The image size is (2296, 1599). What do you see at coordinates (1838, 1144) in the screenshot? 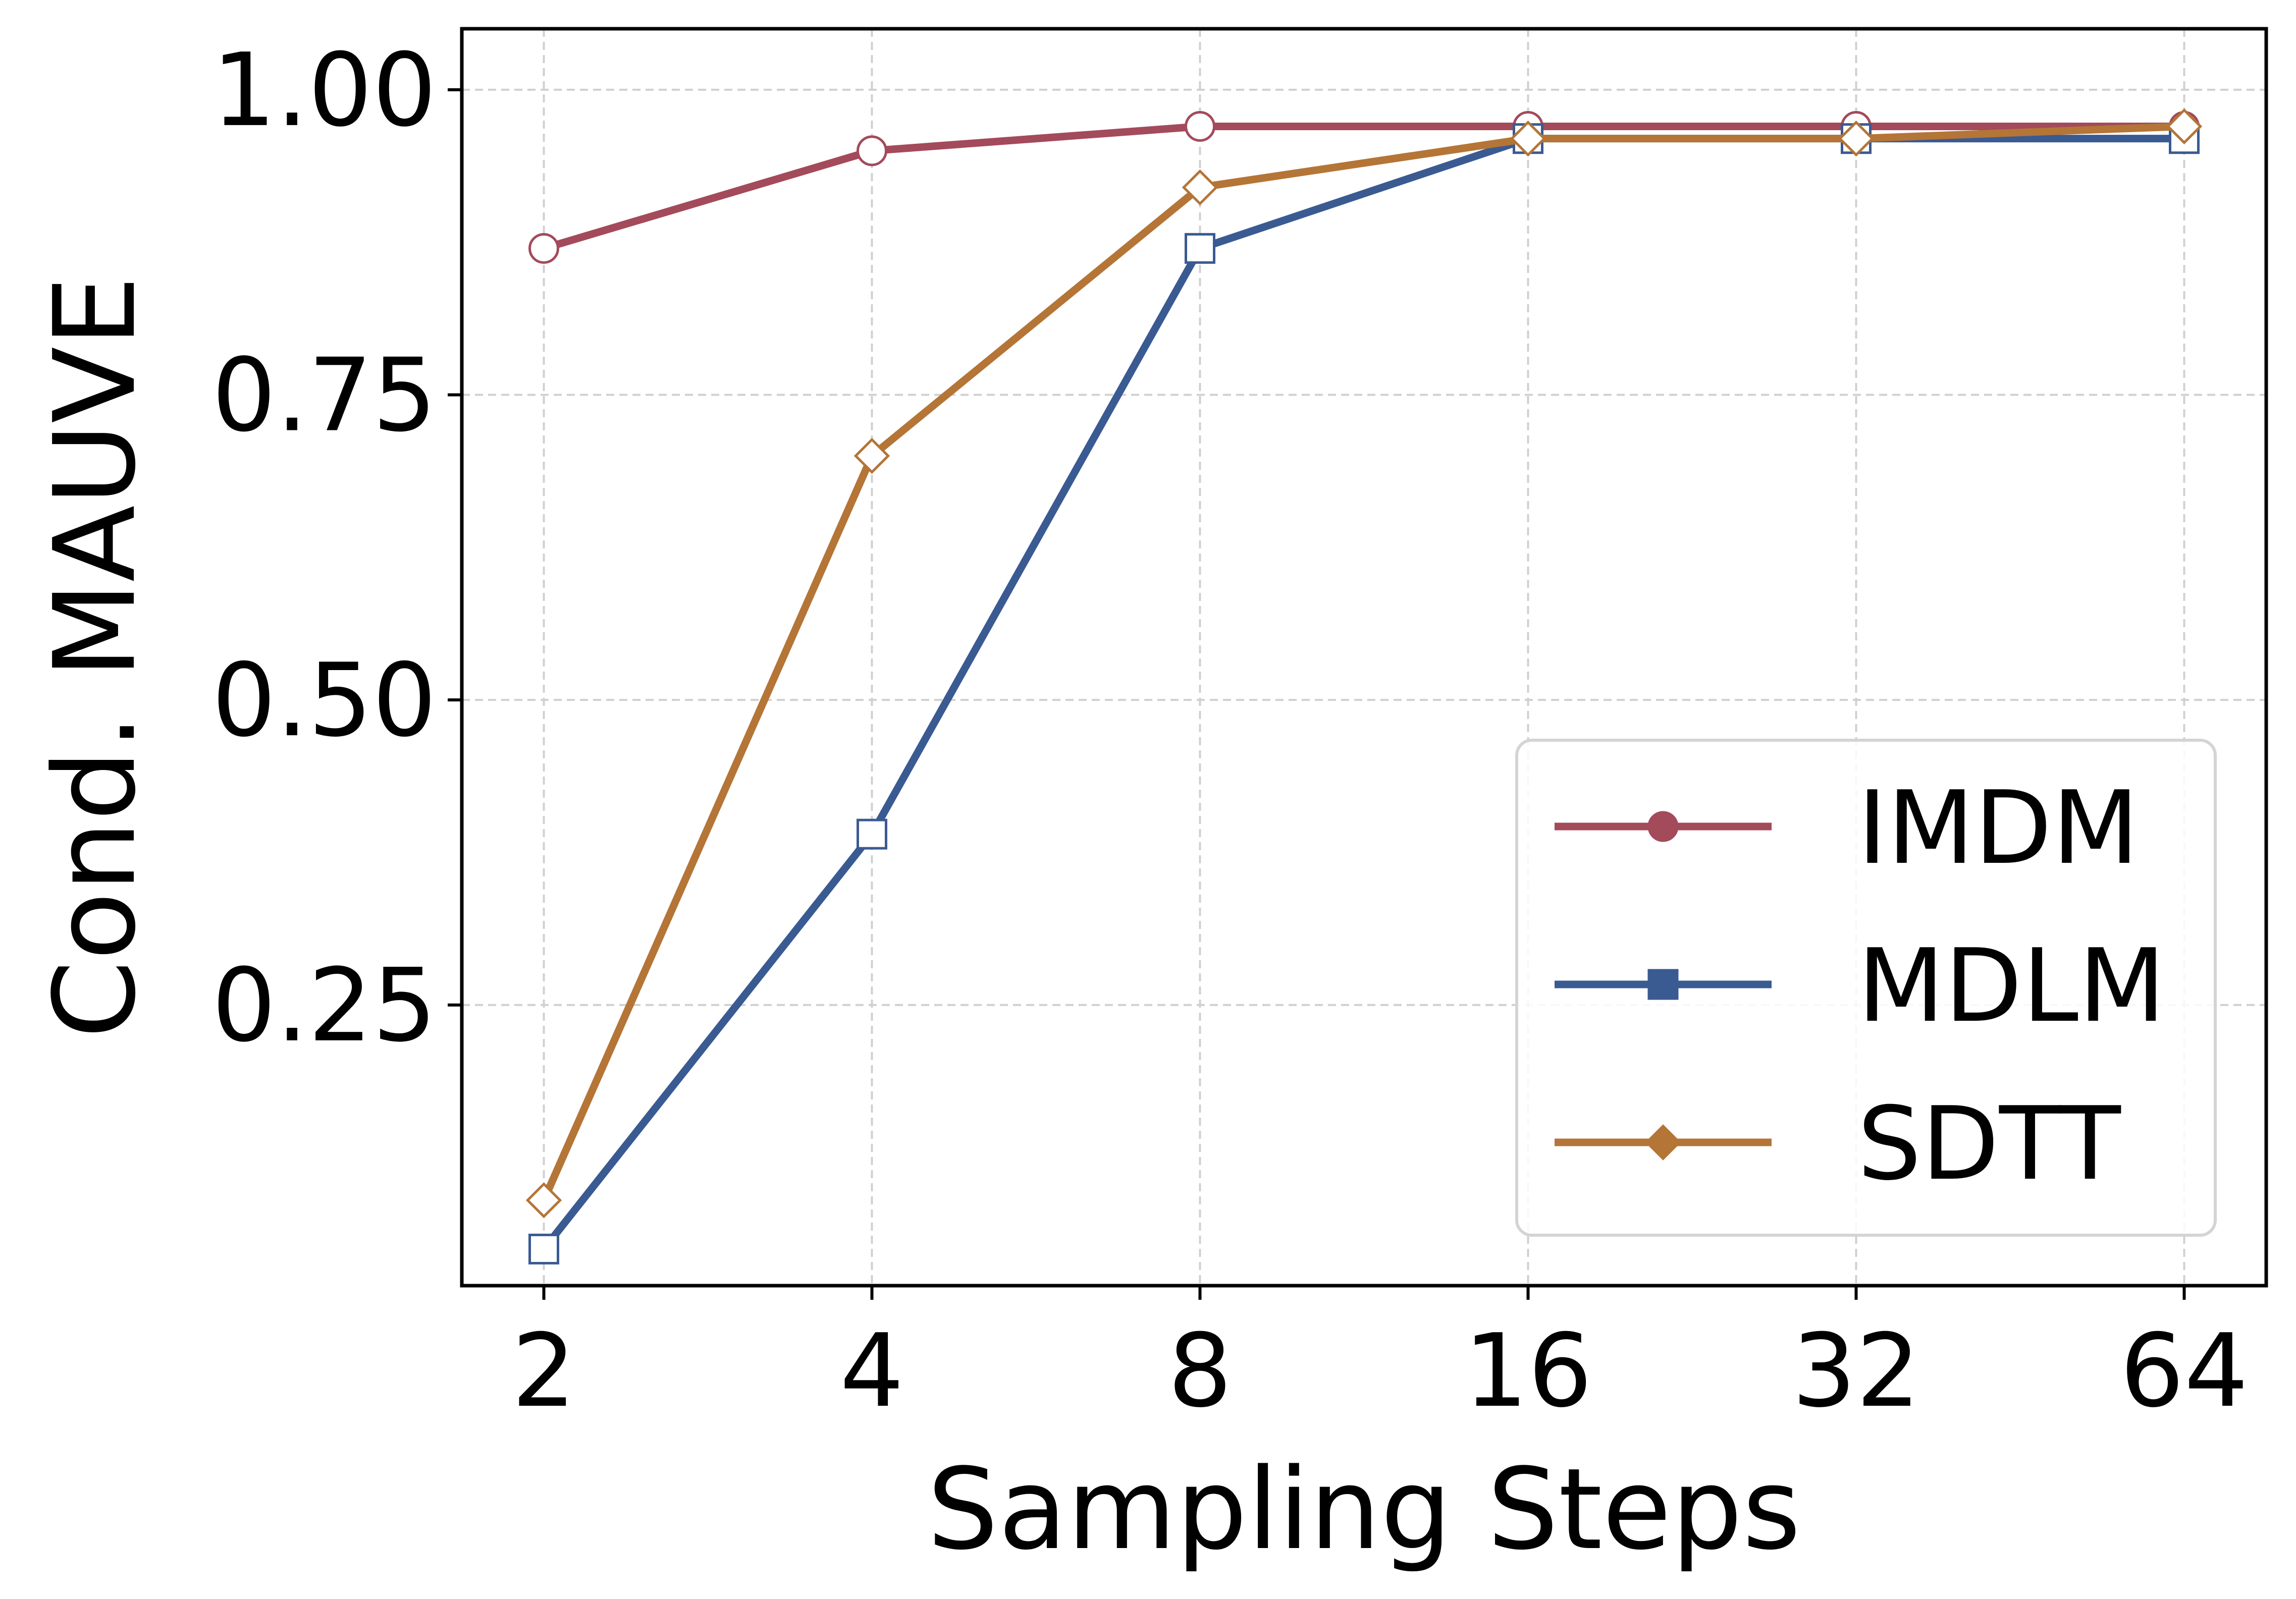
I see `legend-item-sdtt: SDTT` at bounding box center [1838, 1144].